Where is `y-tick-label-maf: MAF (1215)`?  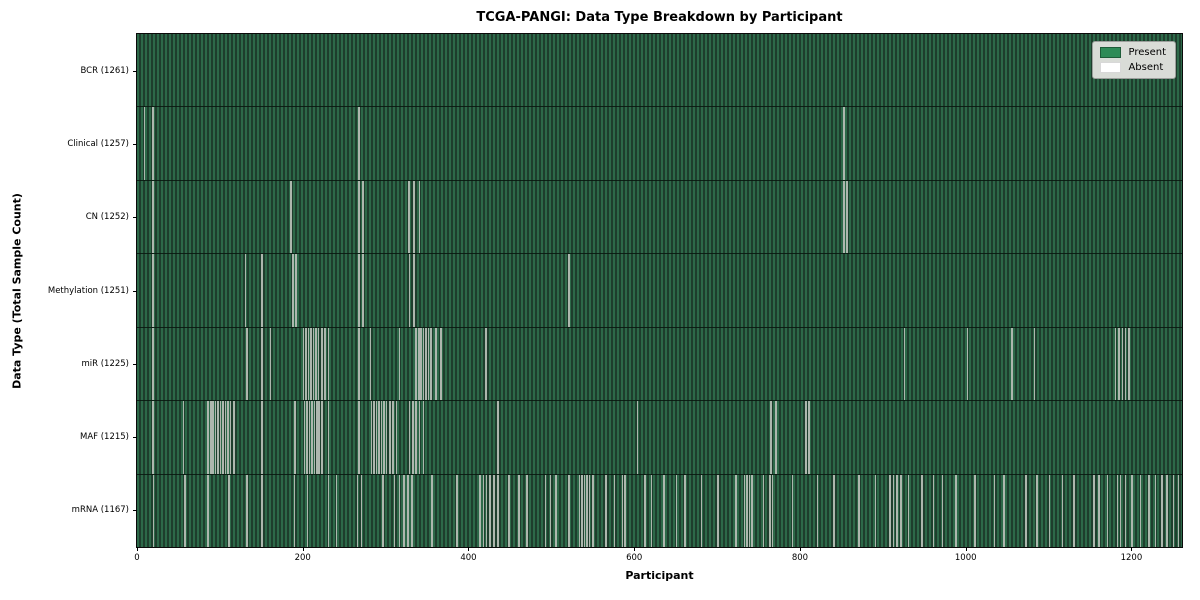
y-tick-label-maf: MAF (1215) is located at coordinates (104, 437).